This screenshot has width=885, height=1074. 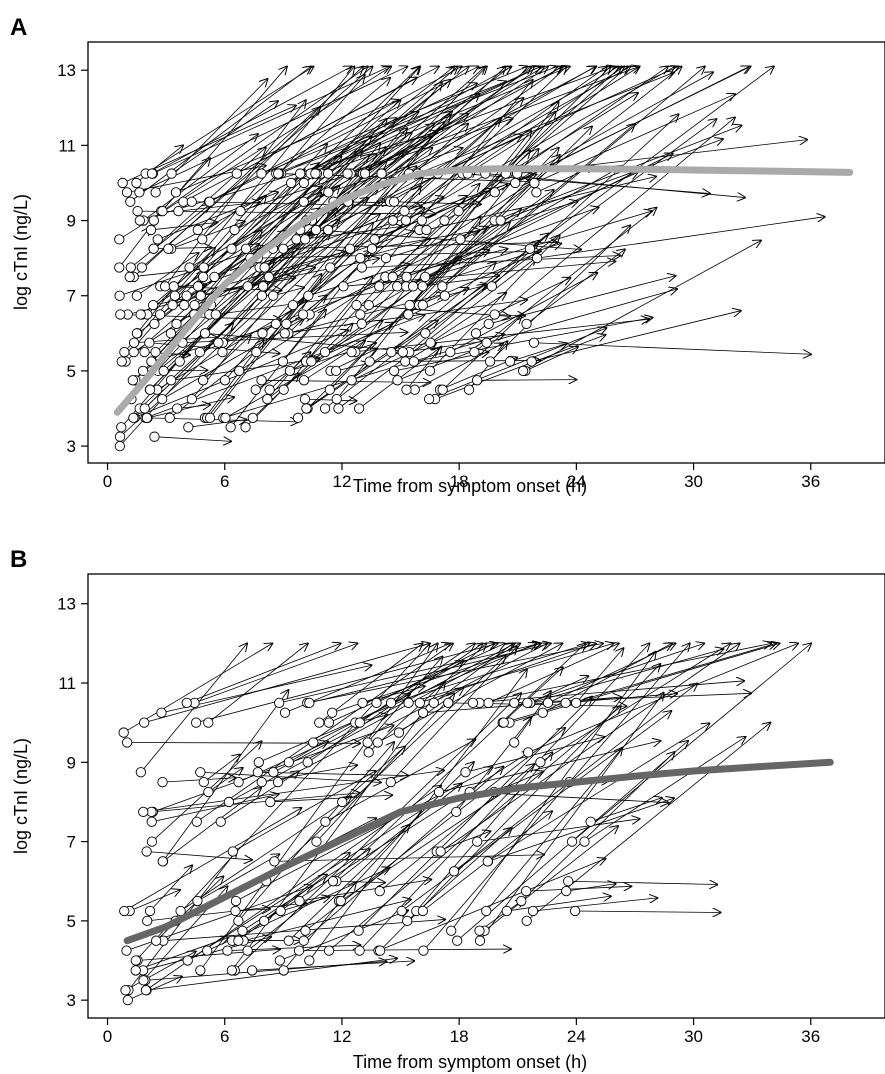 I want to click on x-tick-label: 12, so click(x=341, y=481).